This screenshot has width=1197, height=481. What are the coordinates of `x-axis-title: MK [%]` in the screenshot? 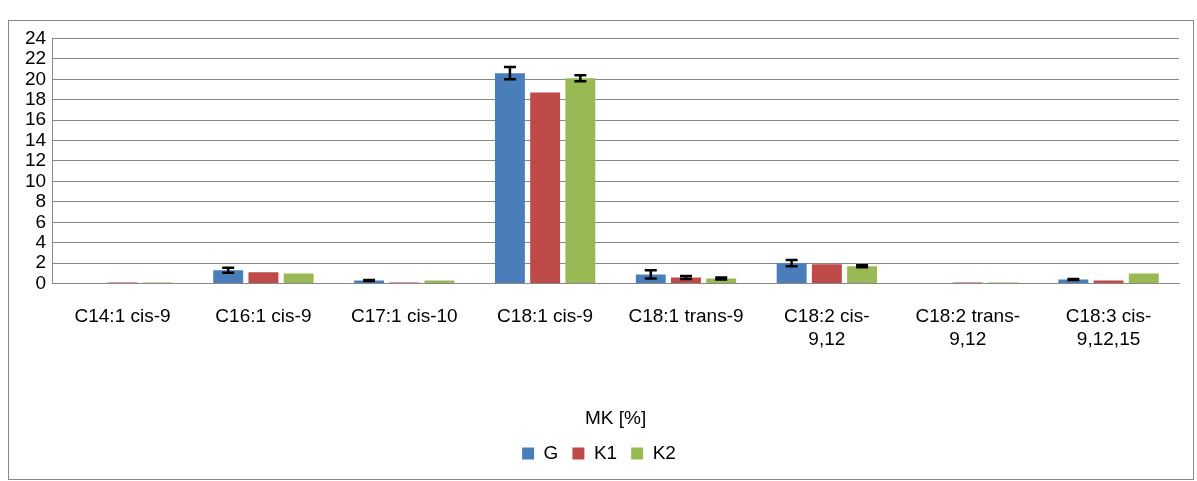 It's located at (615, 417).